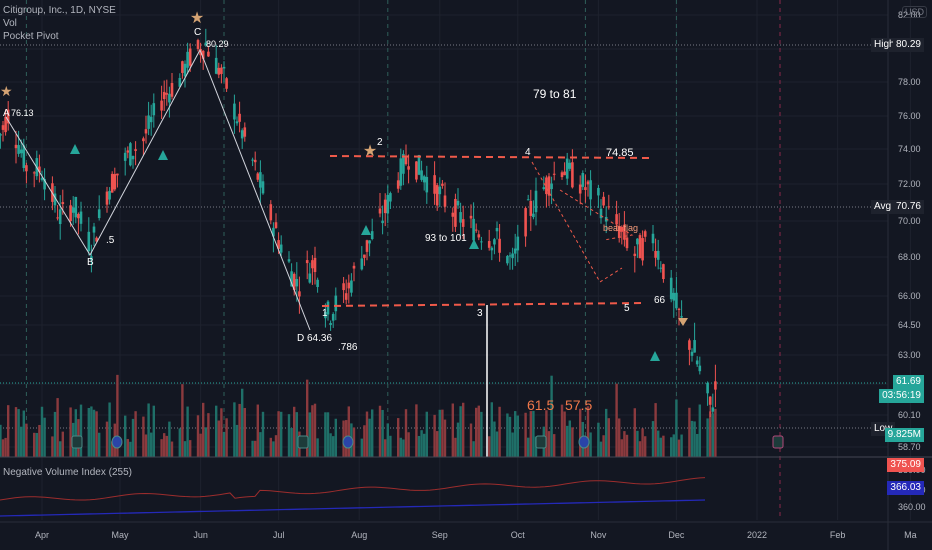  What do you see at coordinates (67, 472) in the screenshot?
I see `nvi-indicator-label: Negative Volume Index (255)` at bounding box center [67, 472].